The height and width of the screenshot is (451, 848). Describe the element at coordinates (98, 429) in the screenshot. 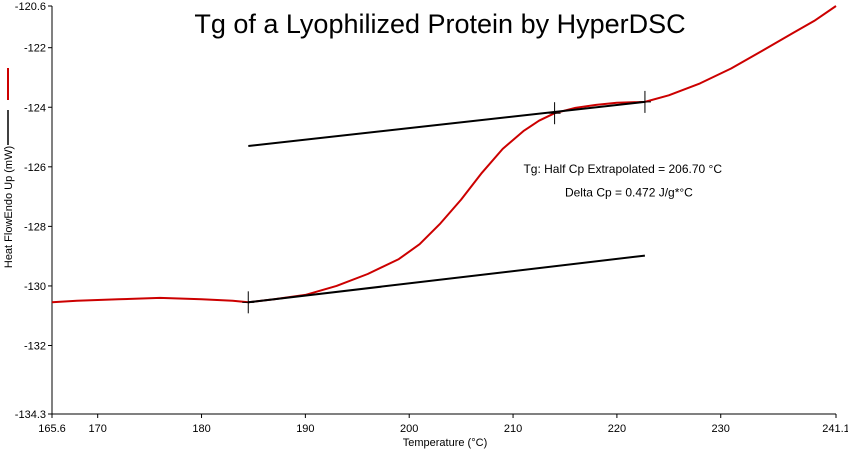

I see `x-tick-label: 170` at that location.